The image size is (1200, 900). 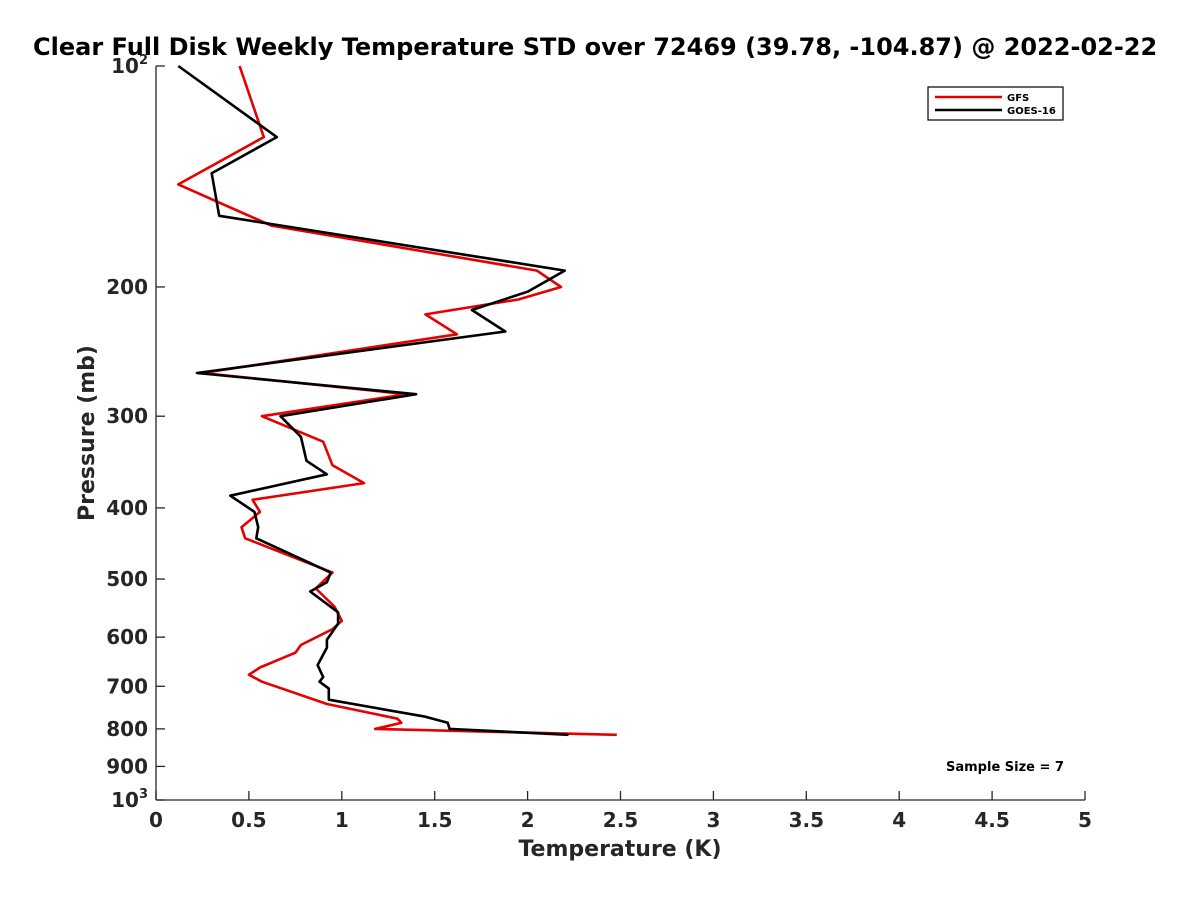 I want to click on y-axis-title: Pressure (mb), so click(x=87, y=433).